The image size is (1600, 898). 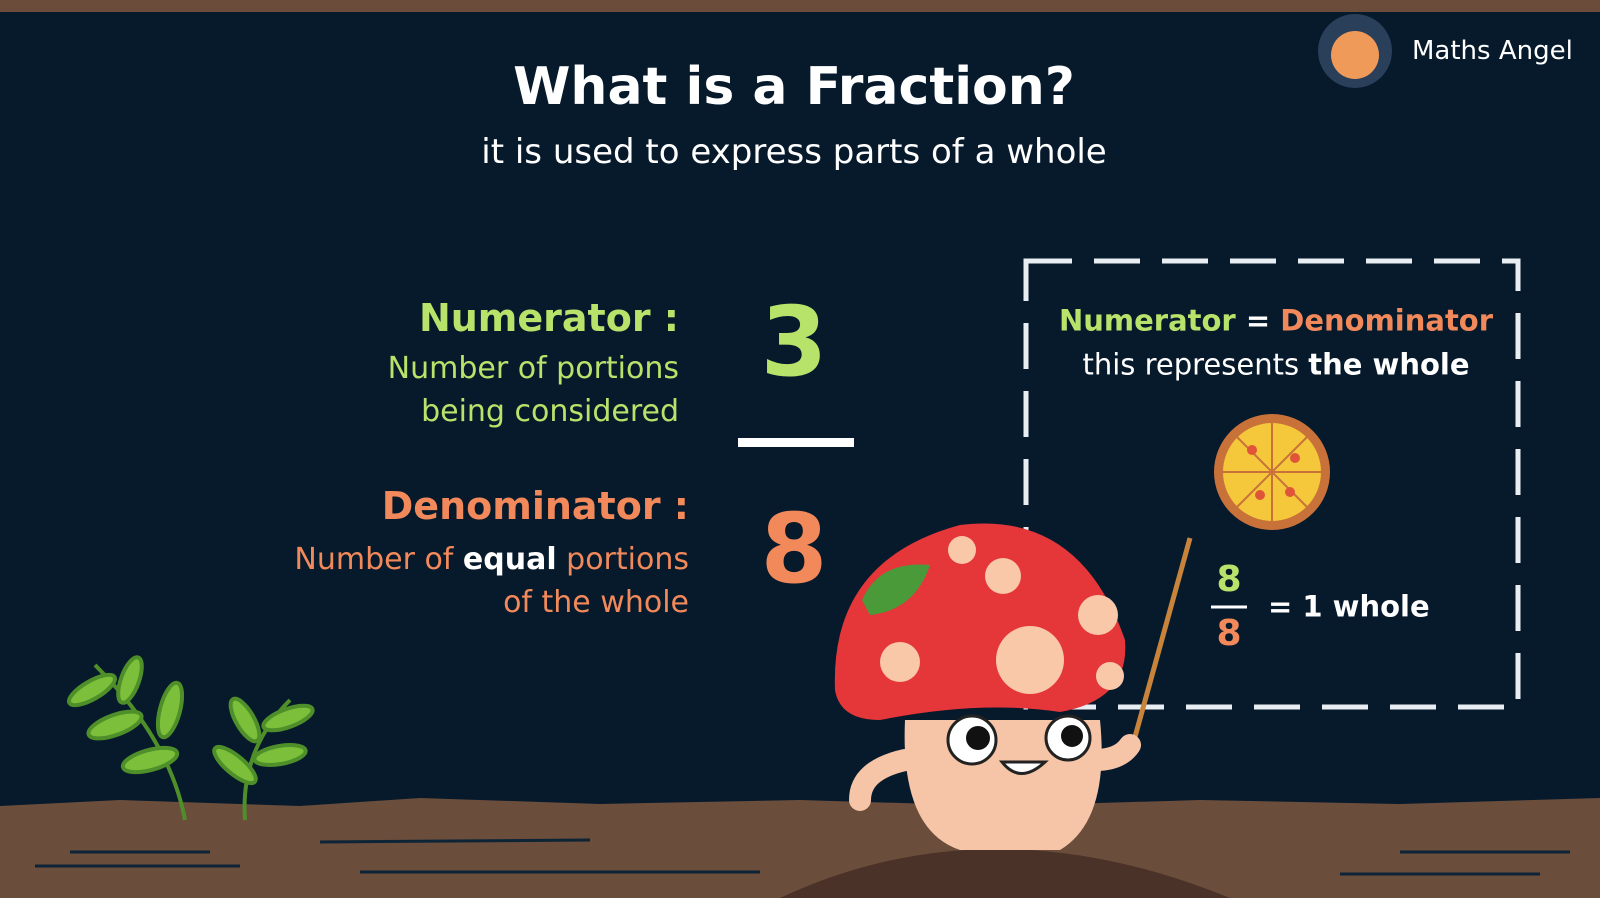 What do you see at coordinates (378, 559) in the screenshot?
I see `text: Number of` at bounding box center [378, 559].